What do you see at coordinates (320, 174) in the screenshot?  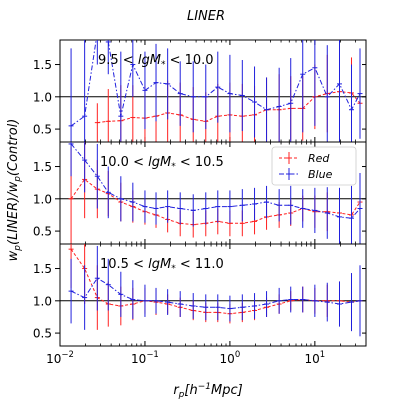 I see `legend-label-blue: Blue` at bounding box center [320, 174].